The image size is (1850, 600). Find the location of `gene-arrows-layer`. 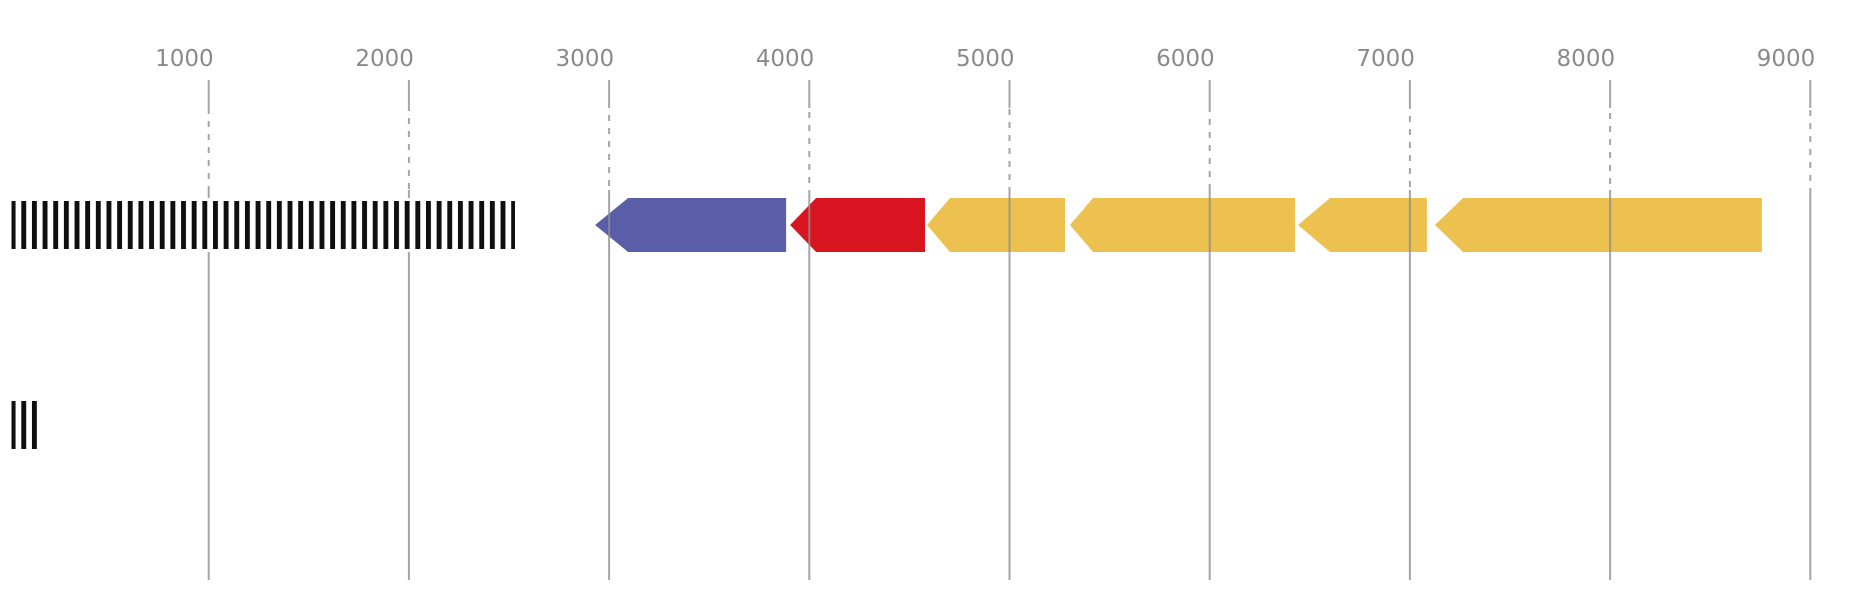

gene-arrows-layer is located at coordinates (1178, 225).